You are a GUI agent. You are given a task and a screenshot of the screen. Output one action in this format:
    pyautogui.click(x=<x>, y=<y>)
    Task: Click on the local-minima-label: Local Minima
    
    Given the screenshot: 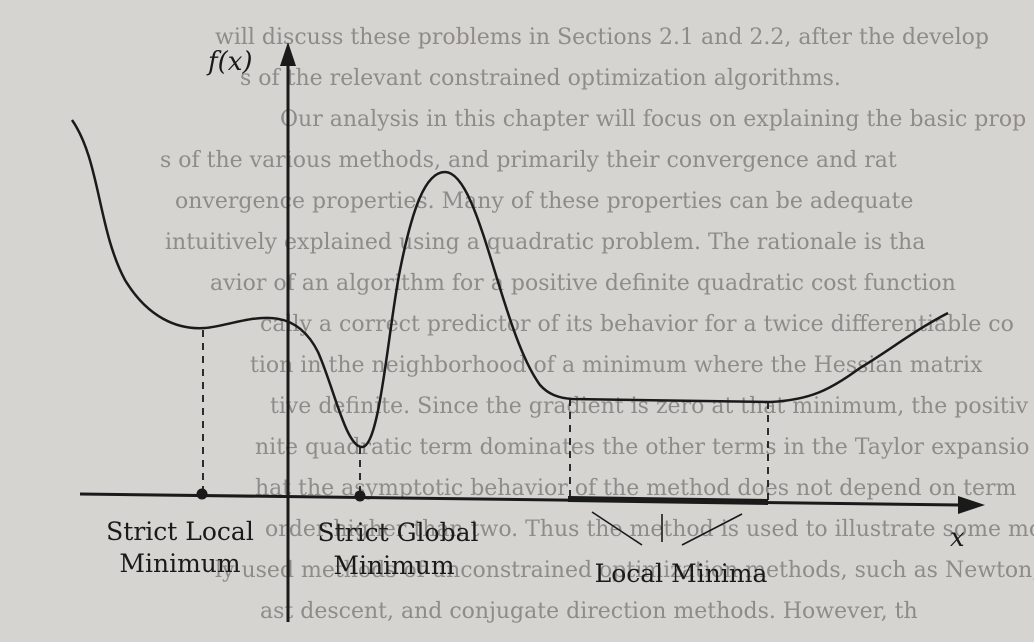 What is the action you would take?
    pyautogui.click(x=681, y=573)
    